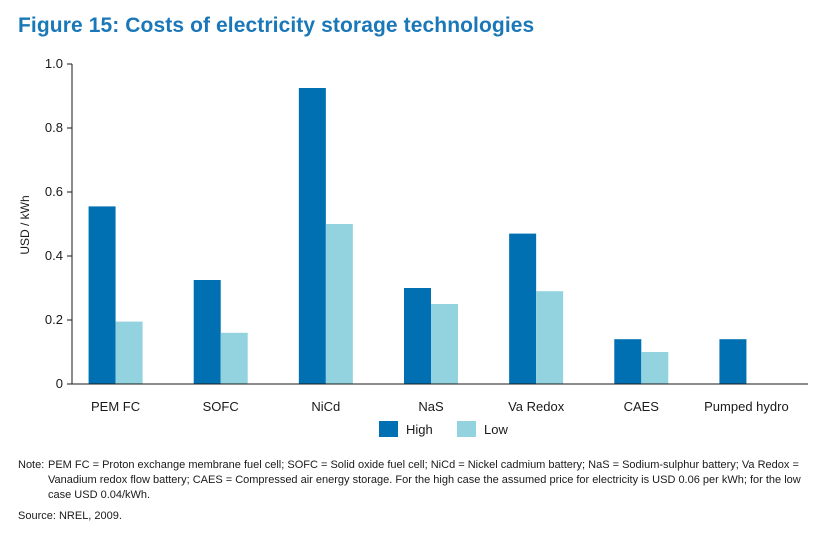  Describe the element at coordinates (54, 63) in the screenshot. I see `y-tick-label: 1.0` at that location.